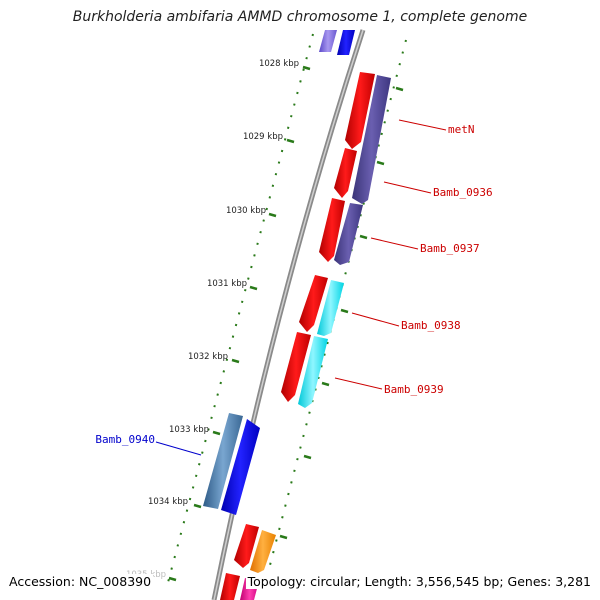 This screenshot has width=600, height=600. Describe the element at coordinates (81, 581) in the screenshot. I see `accession-text: Accession: NC_008390` at that location.